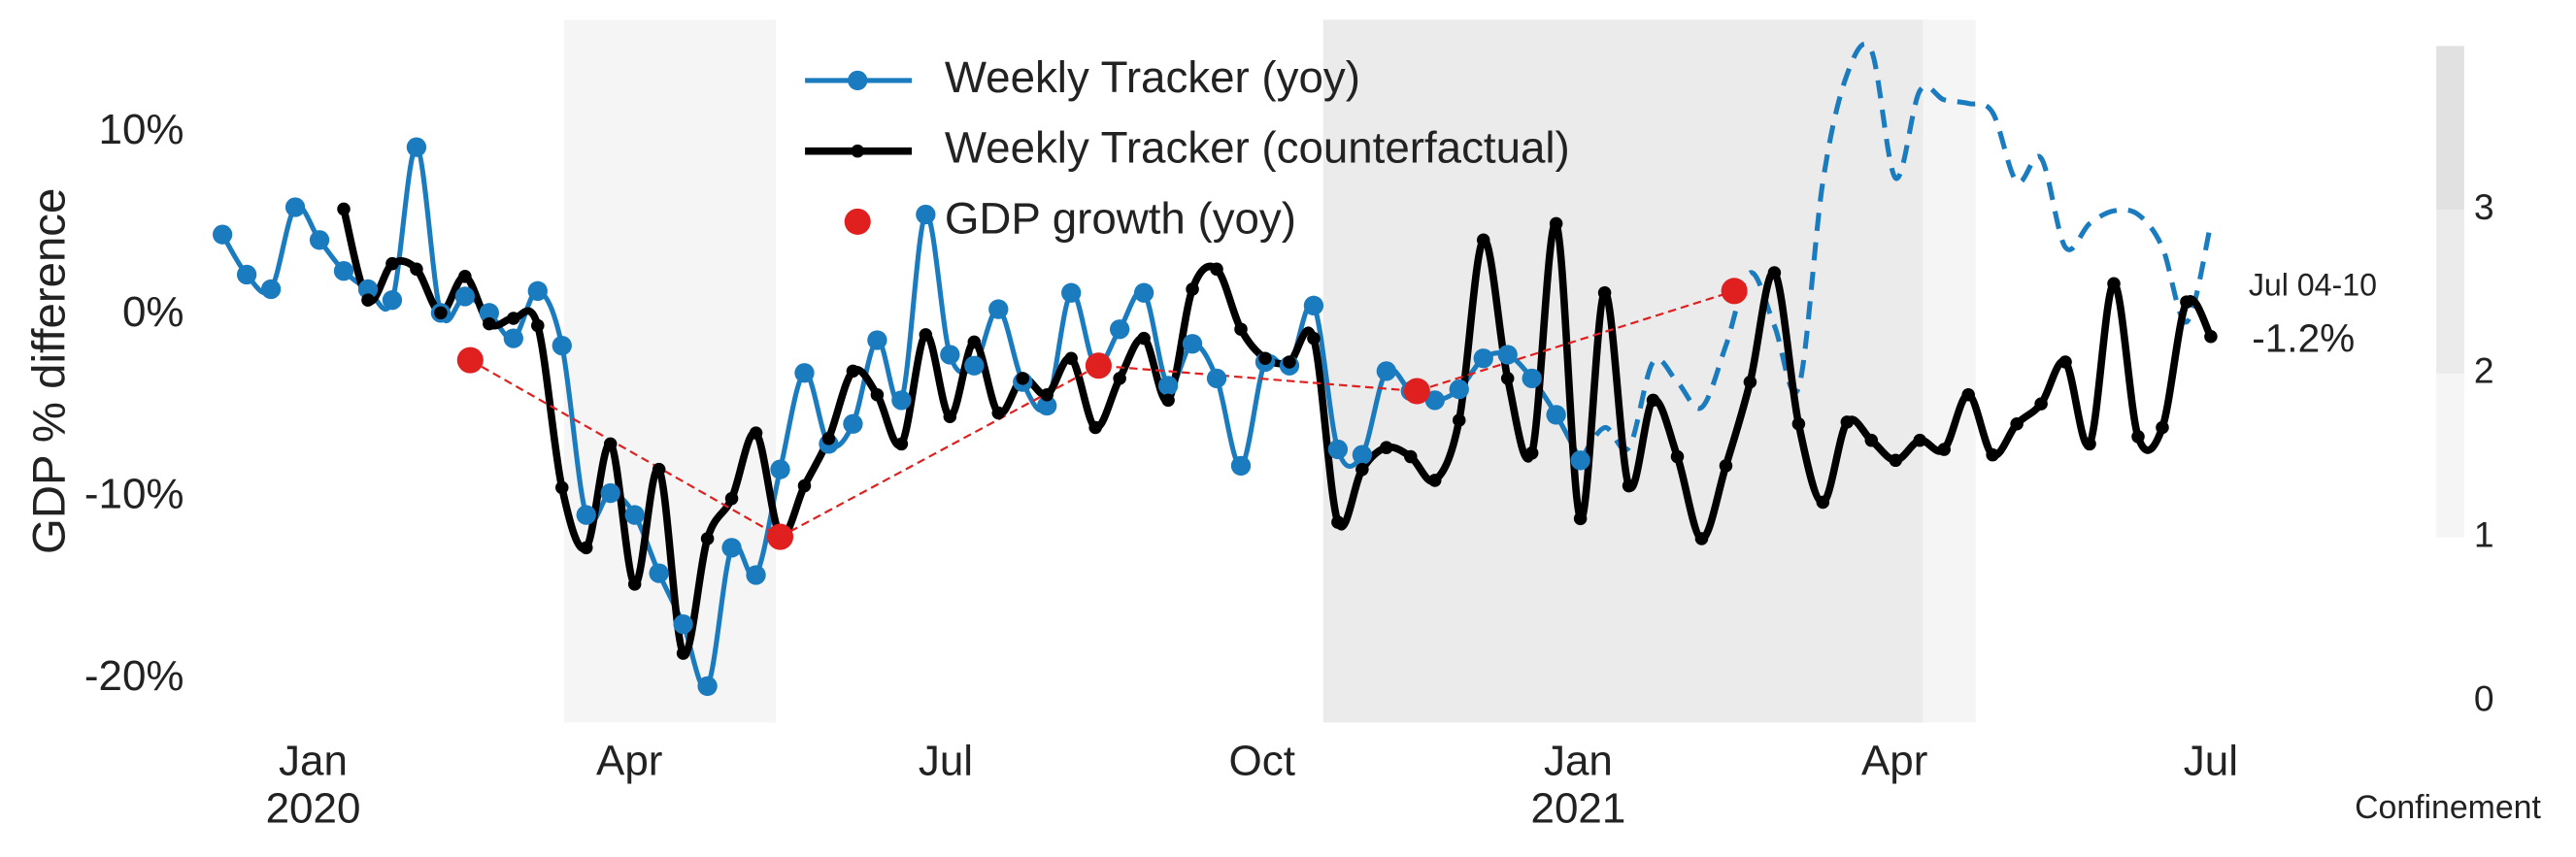  Describe the element at coordinates (2484, 697) in the screenshot. I see `colorbar-tick-label: 0` at that location.